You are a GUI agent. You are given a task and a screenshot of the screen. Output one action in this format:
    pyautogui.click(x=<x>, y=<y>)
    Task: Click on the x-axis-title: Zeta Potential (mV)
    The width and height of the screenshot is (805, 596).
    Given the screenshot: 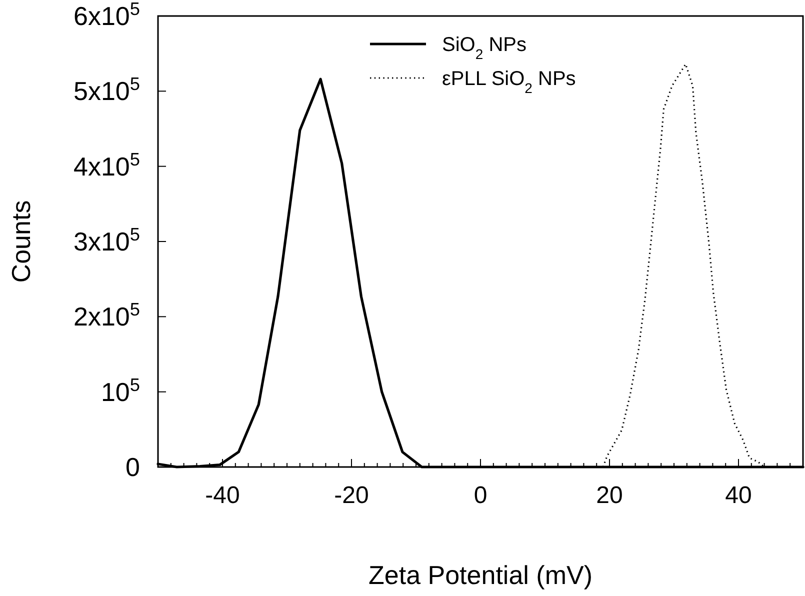 What is the action you would take?
    pyautogui.click(x=480, y=575)
    